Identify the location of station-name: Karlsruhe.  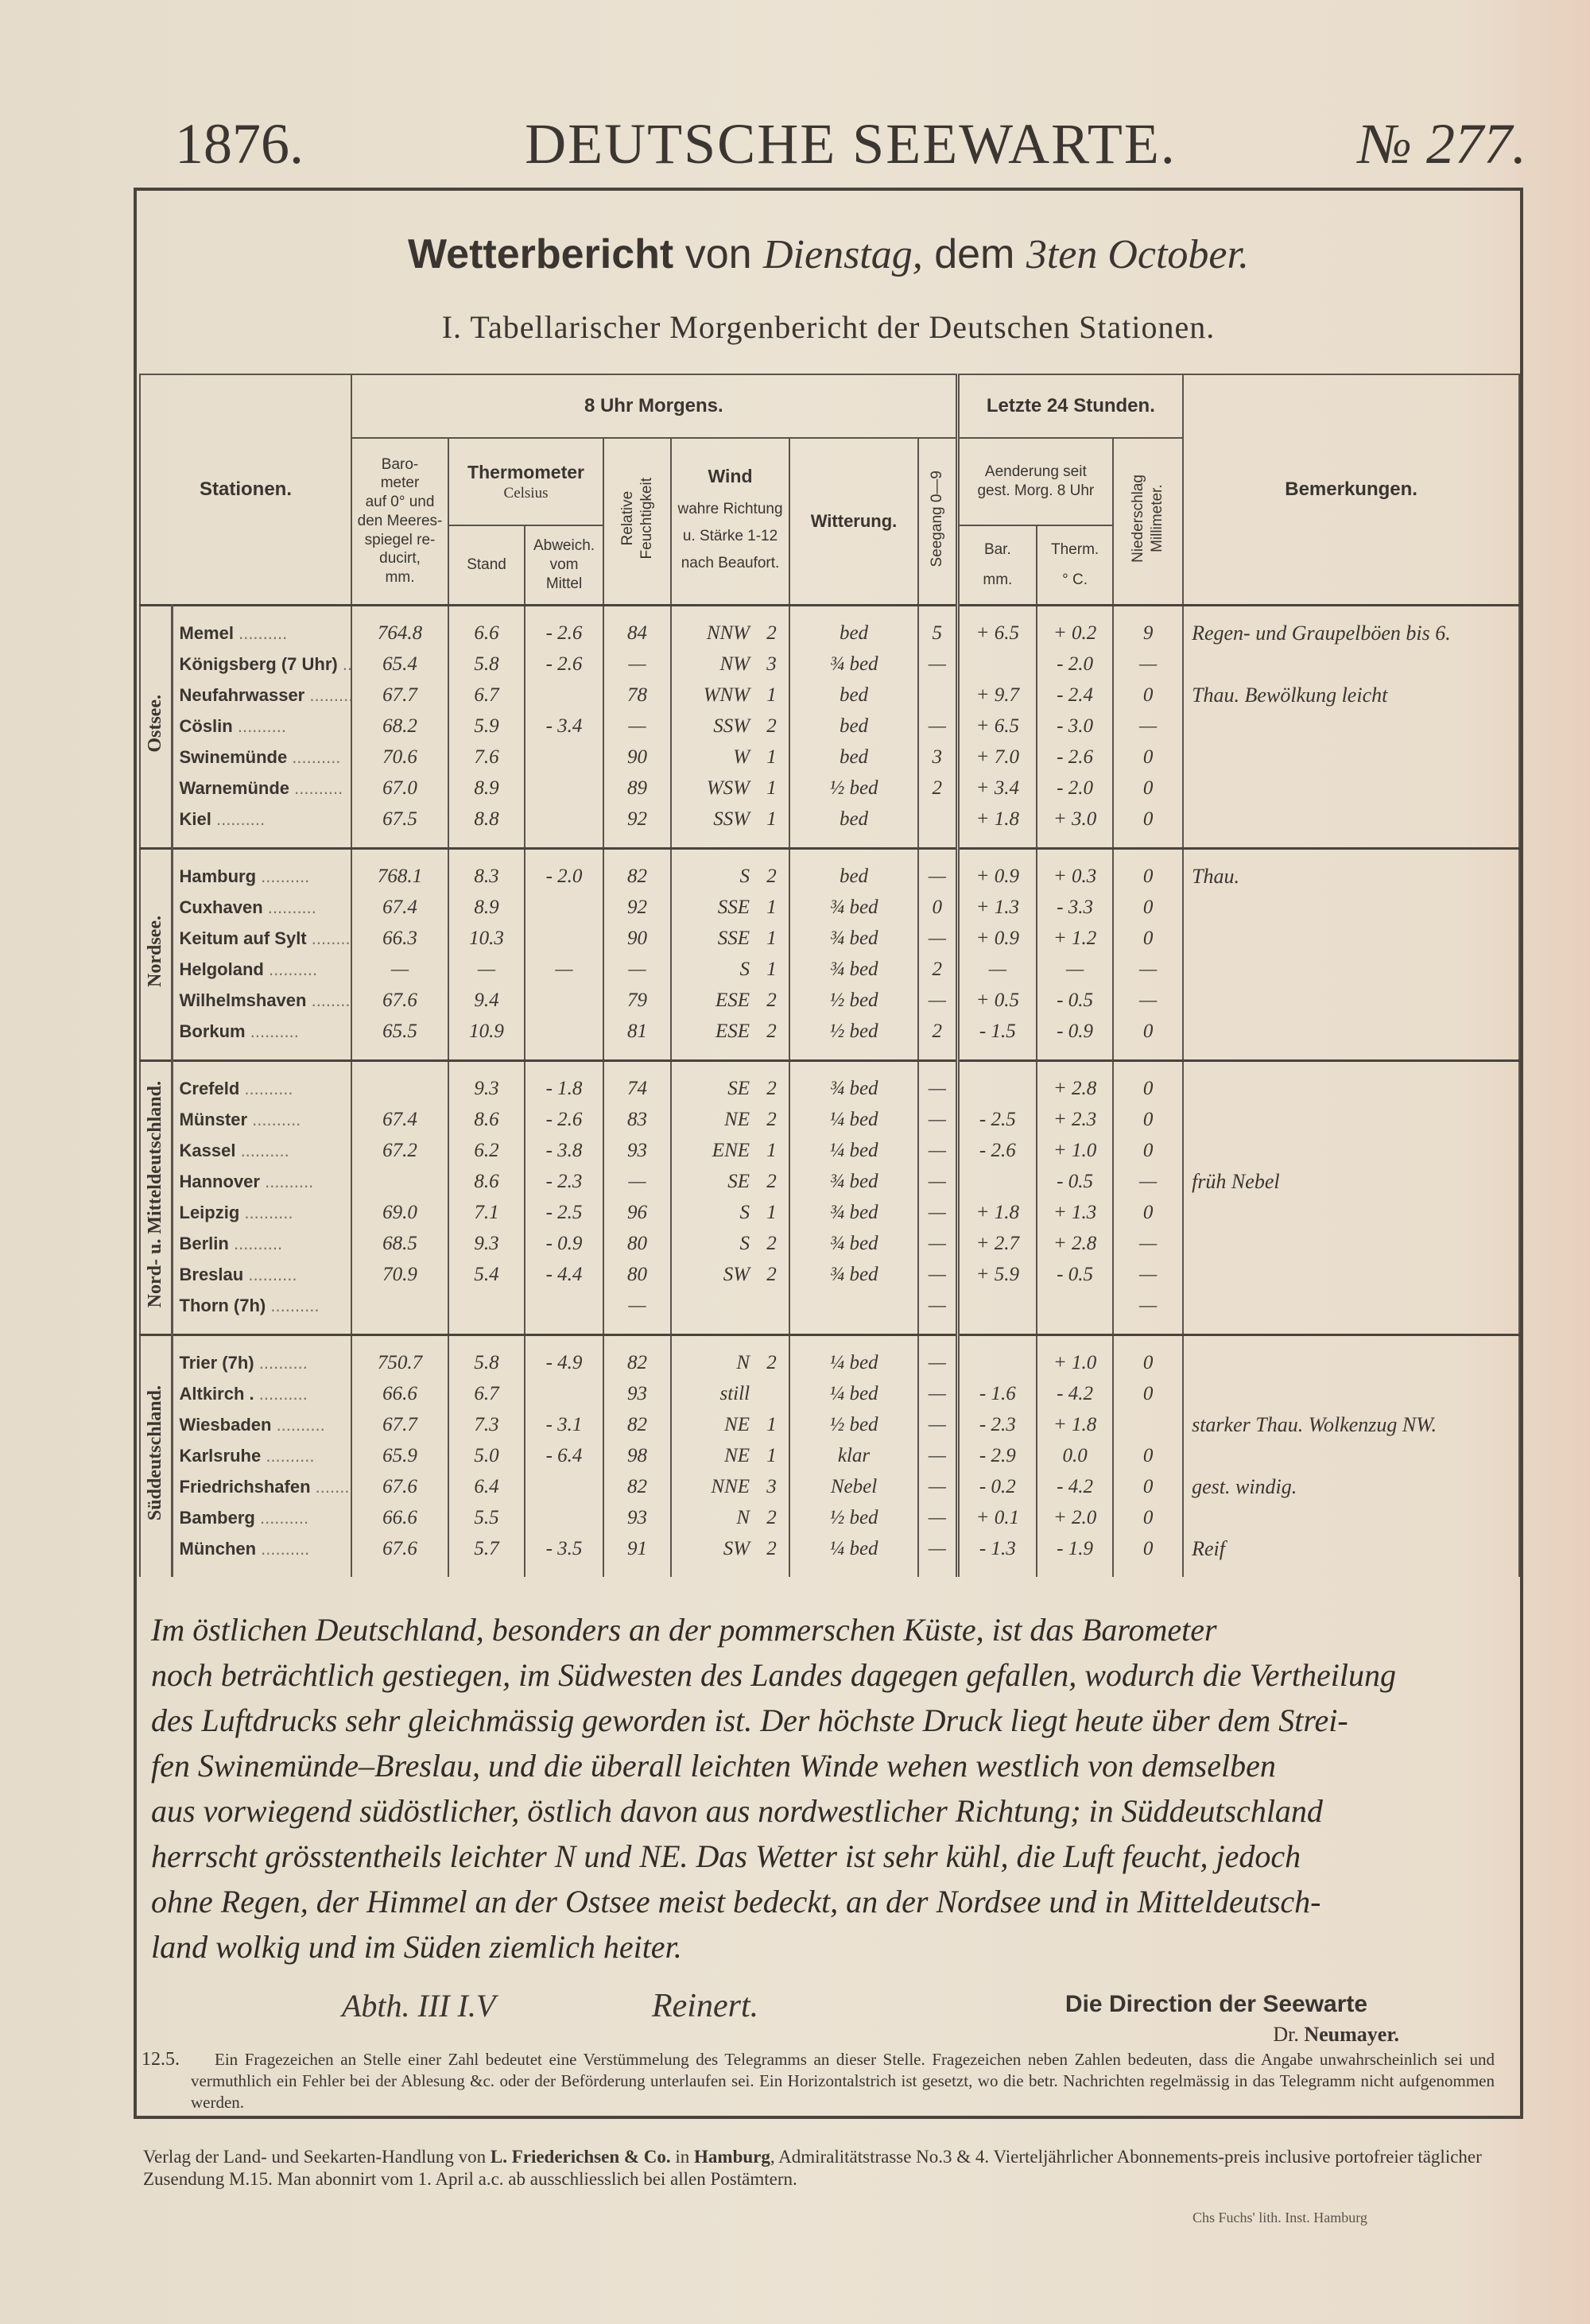
(221, 1456).